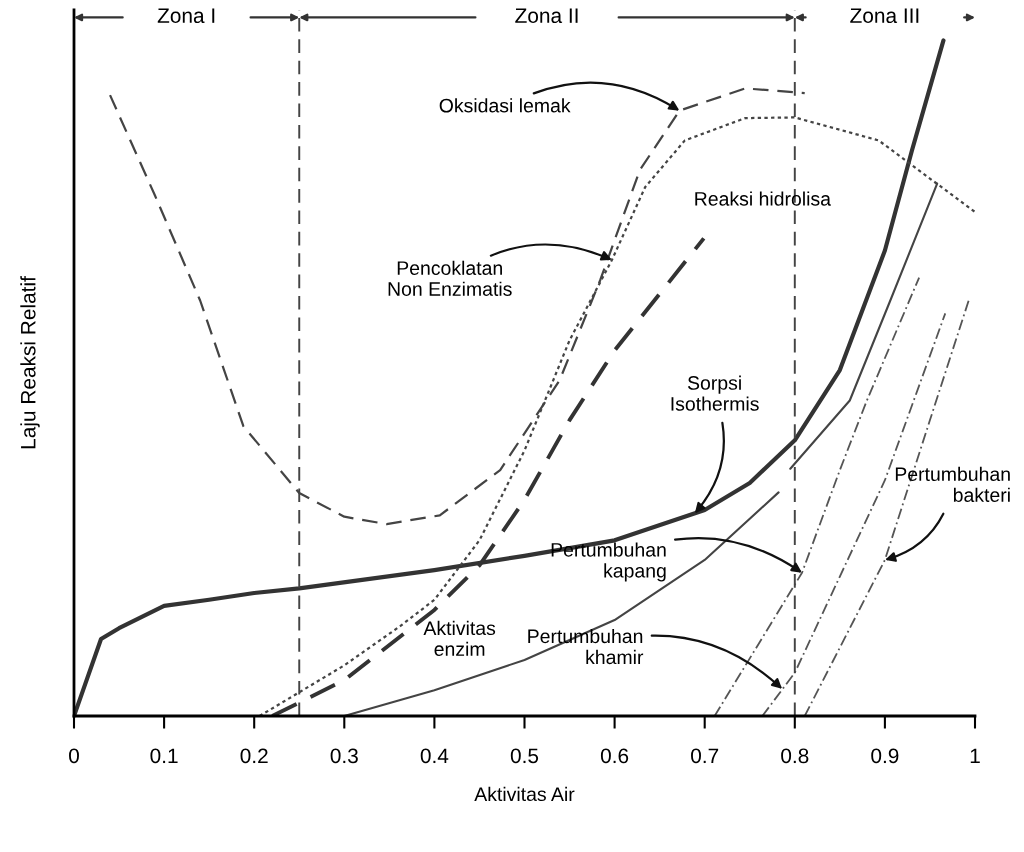 The width and height of the screenshot is (1024, 852). I want to click on x-tick-label: 0.4, so click(434, 756).